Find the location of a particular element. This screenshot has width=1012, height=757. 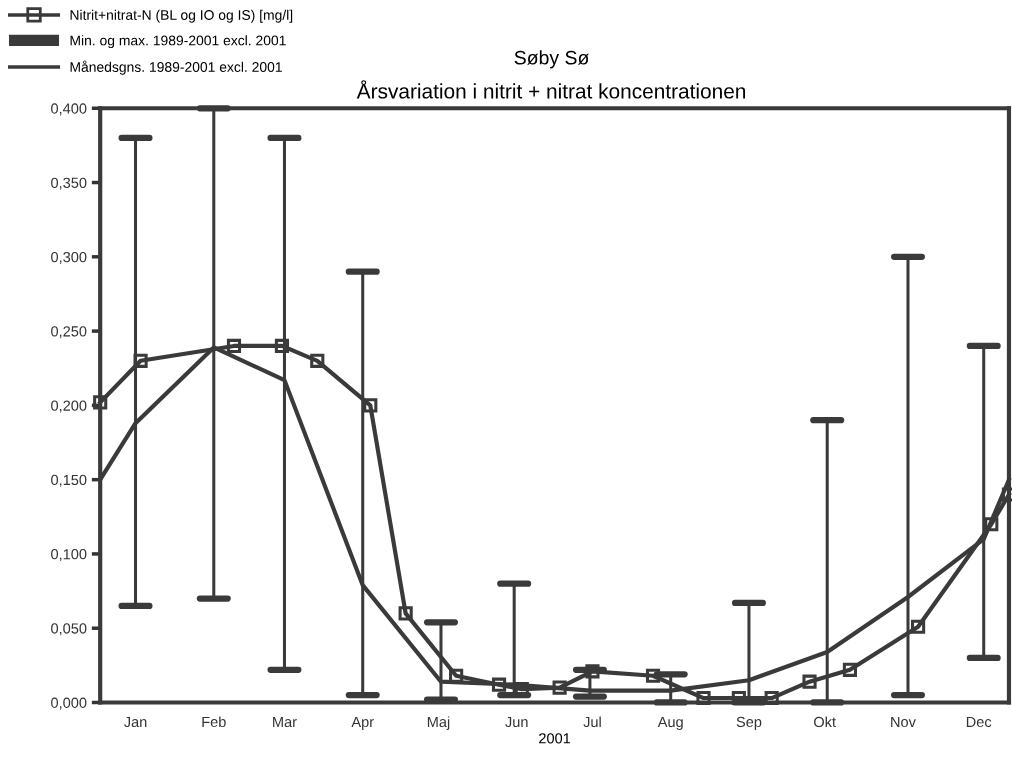

x-tick-label: Feb is located at coordinates (214, 722).